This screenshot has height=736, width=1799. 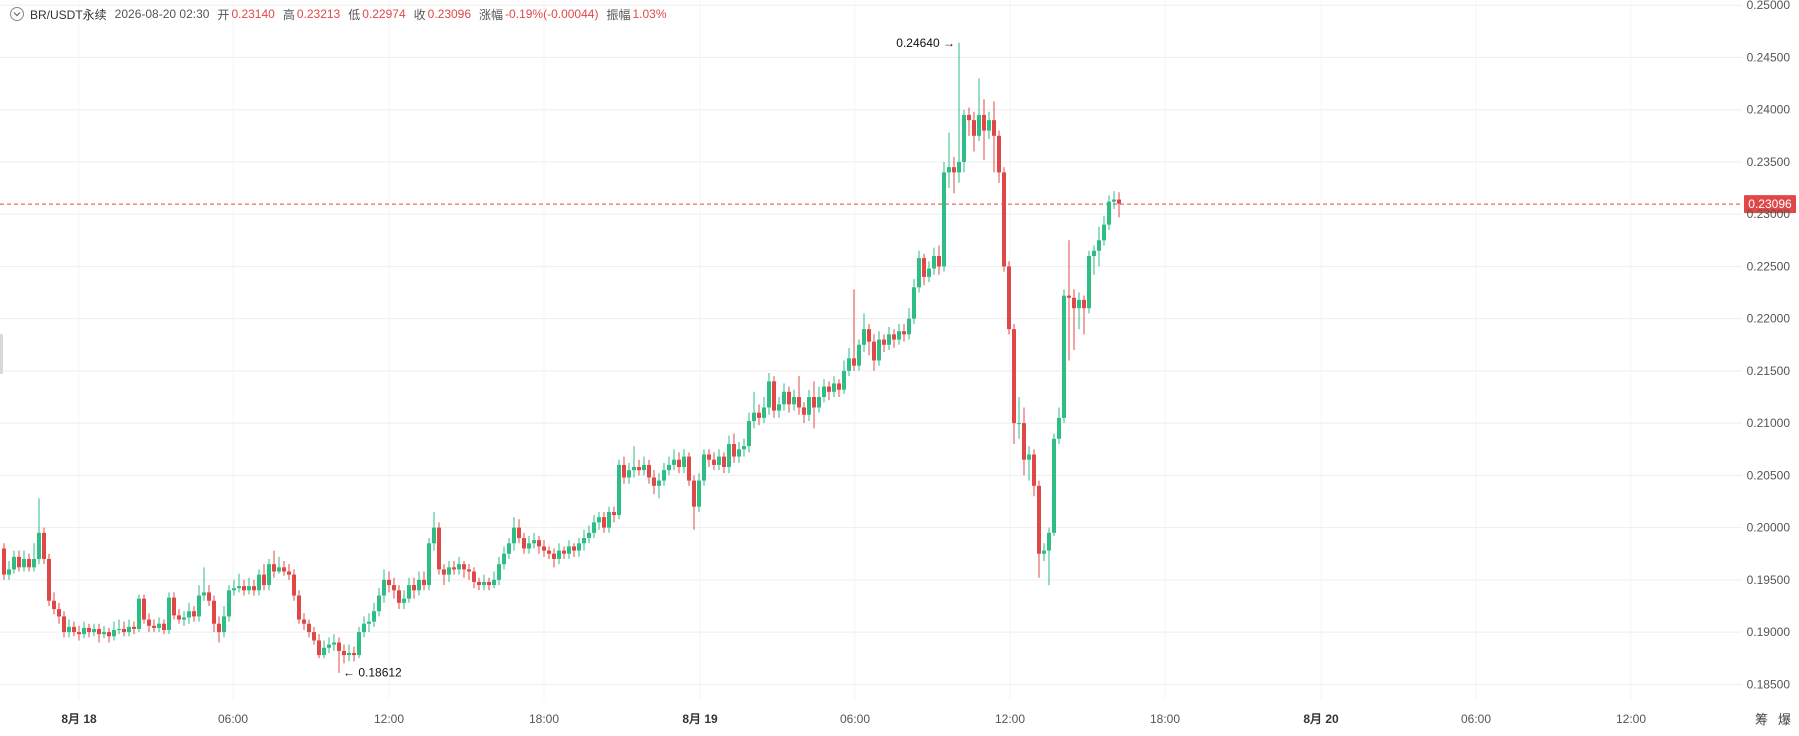 What do you see at coordinates (1784, 719) in the screenshot?
I see `liquidation-button: 爆` at bounding box center [1784, 719].